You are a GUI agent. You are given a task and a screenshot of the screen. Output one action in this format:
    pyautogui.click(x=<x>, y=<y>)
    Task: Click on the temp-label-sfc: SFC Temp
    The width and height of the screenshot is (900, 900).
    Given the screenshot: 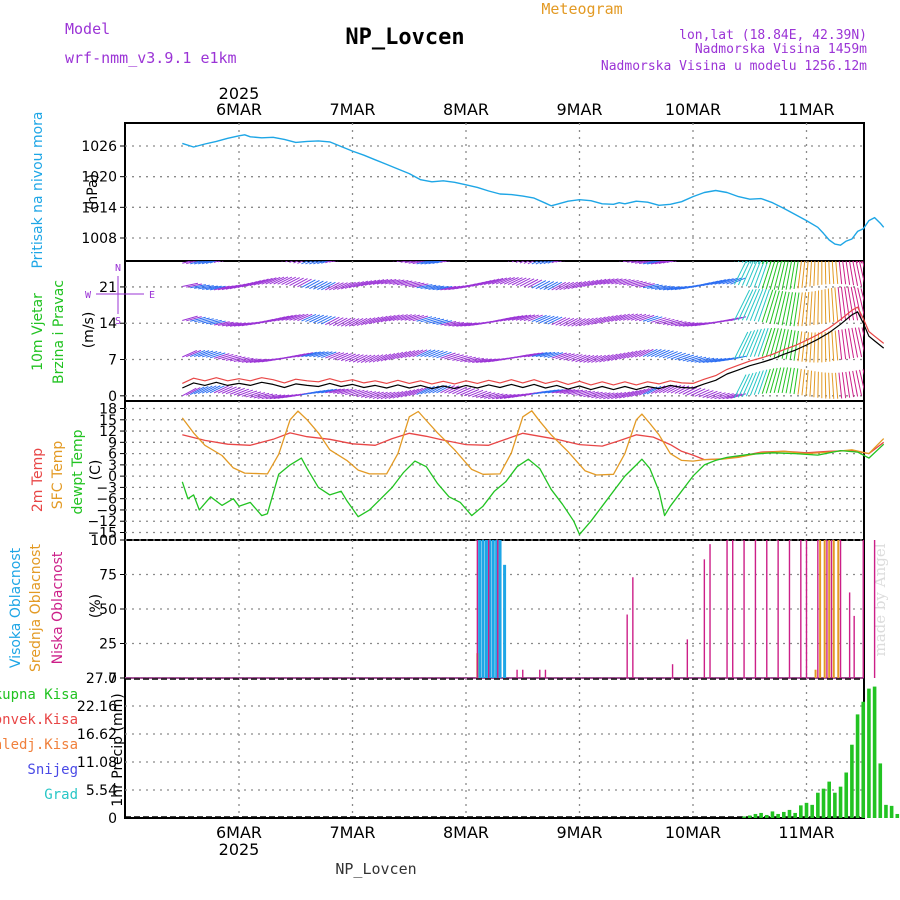 What is the action you would take?
    pyautogui.click(x=58, y=475)
    